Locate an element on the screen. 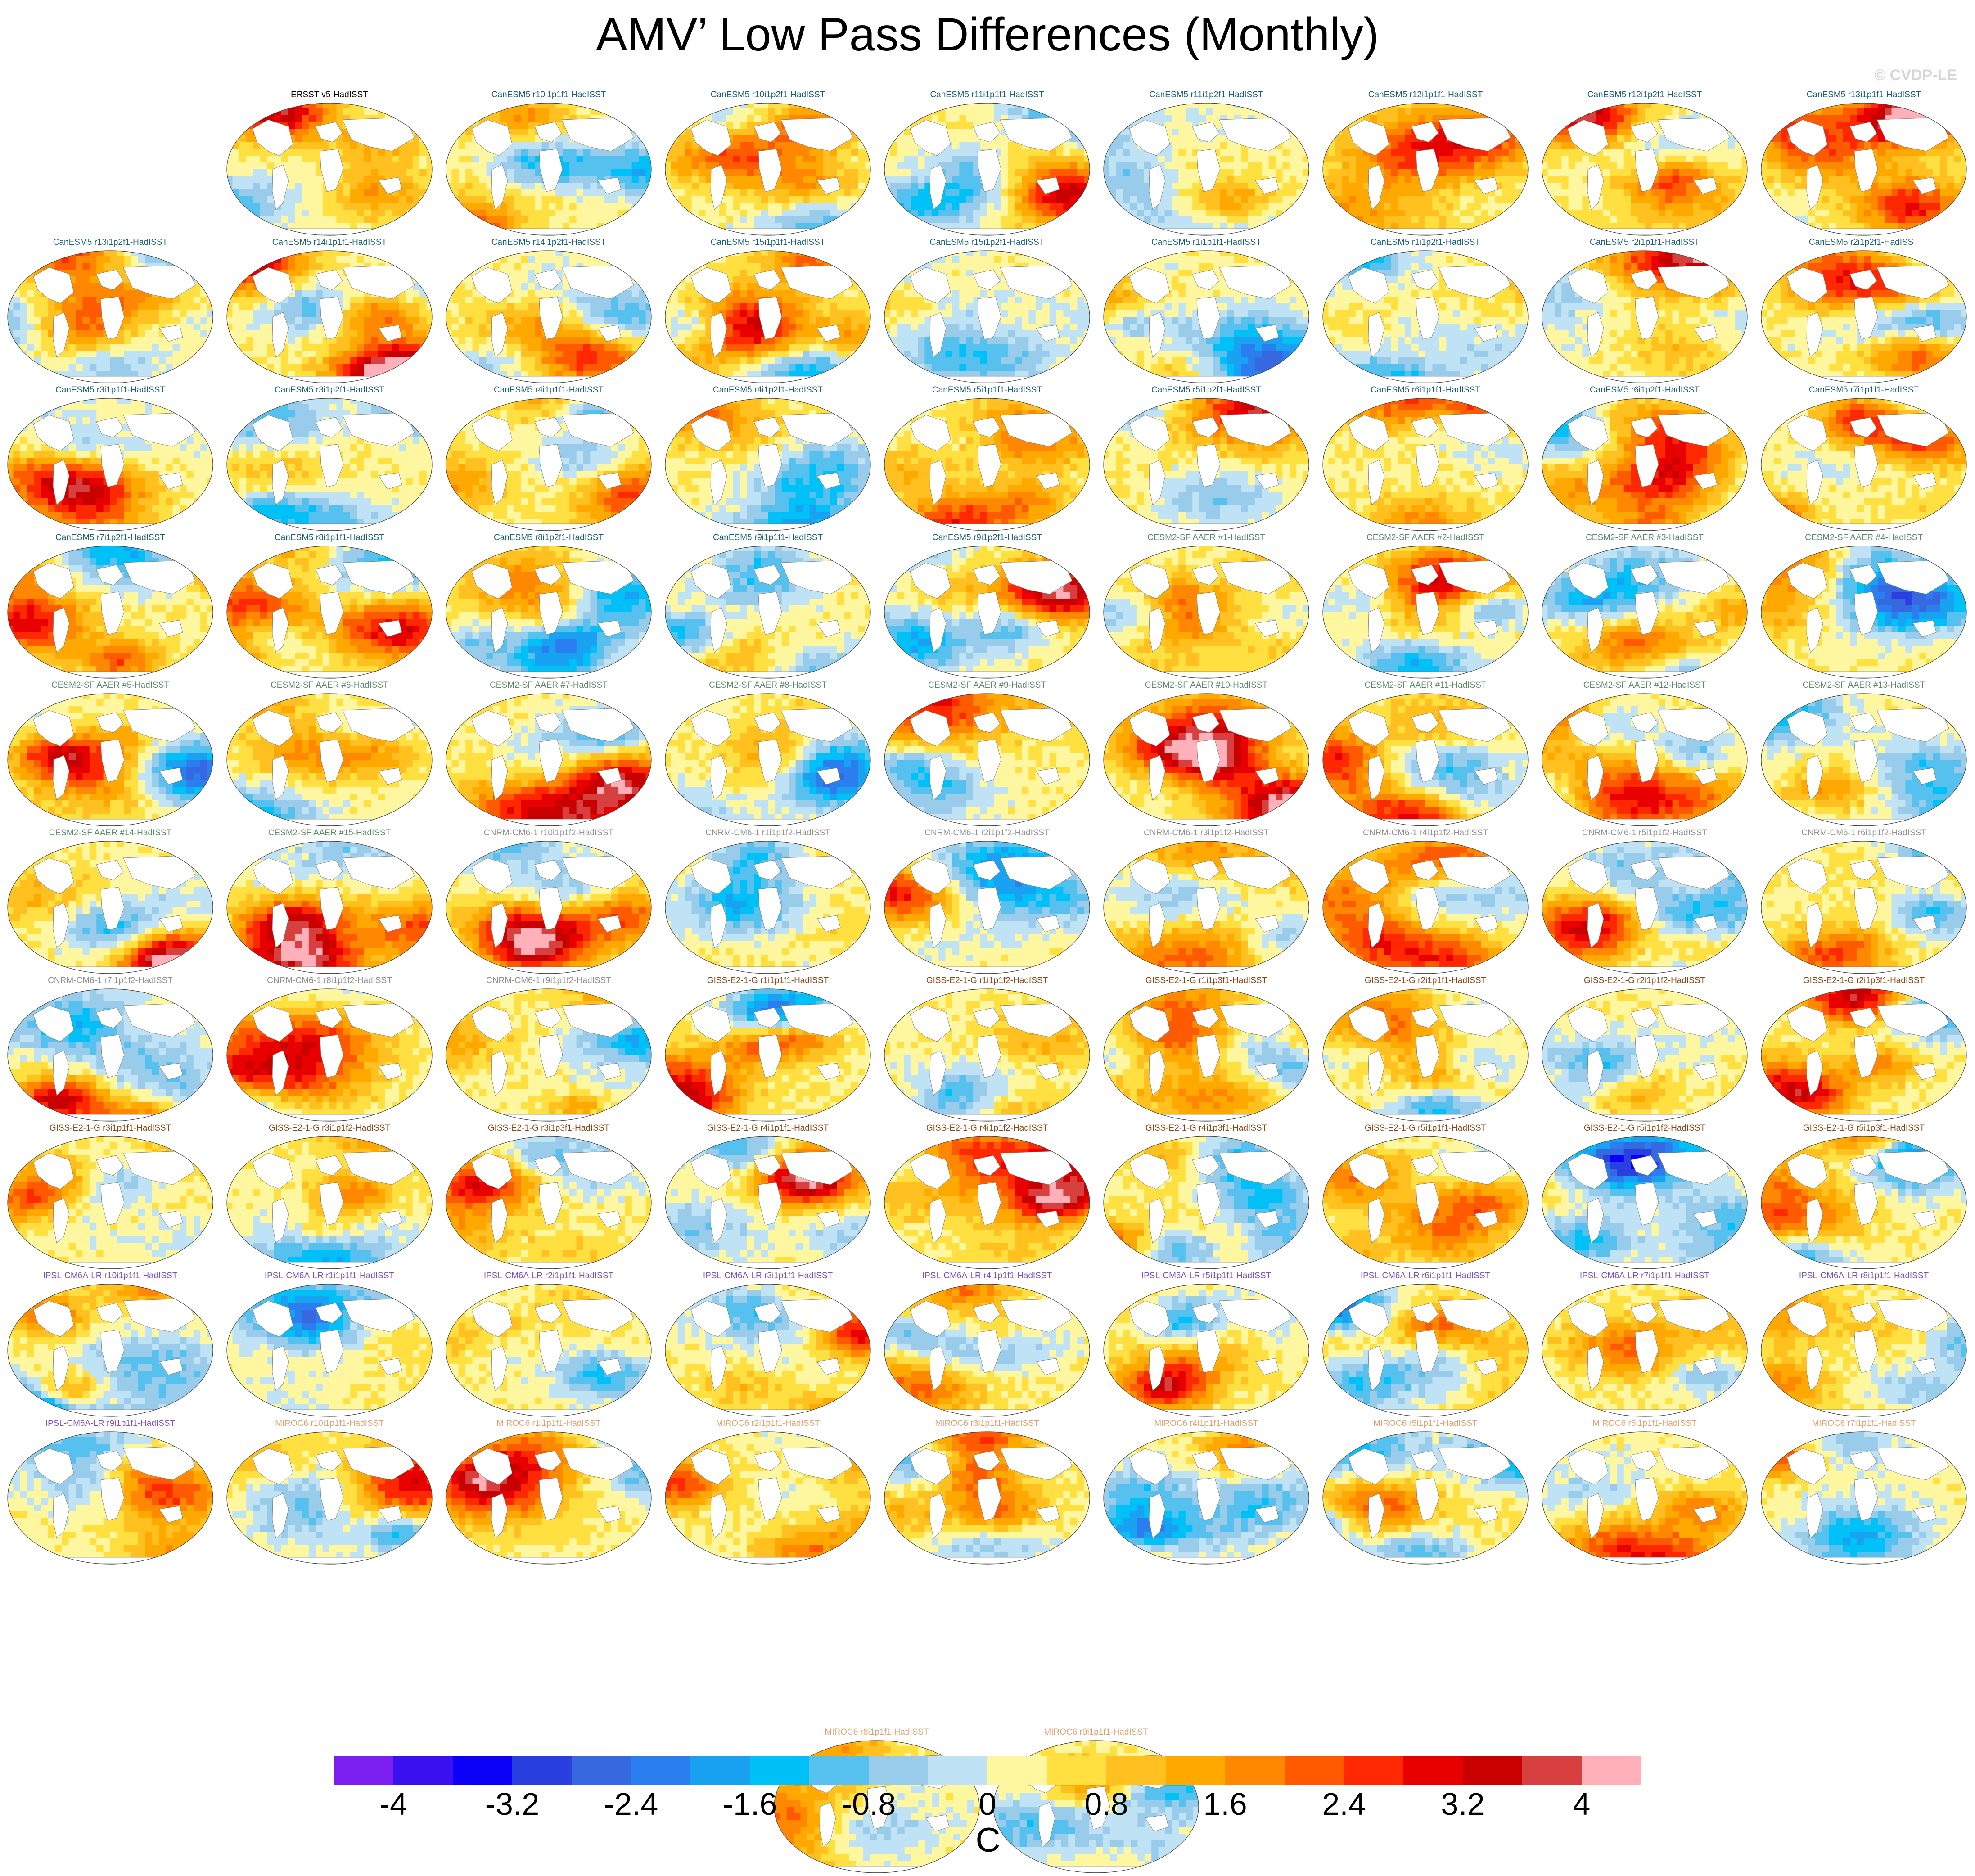 This screenshot has width=1975, height=1876. map-panel: IPSL-CM6A-LR r4i1p1f1-HadISST is located at coordinates (987, 1345).